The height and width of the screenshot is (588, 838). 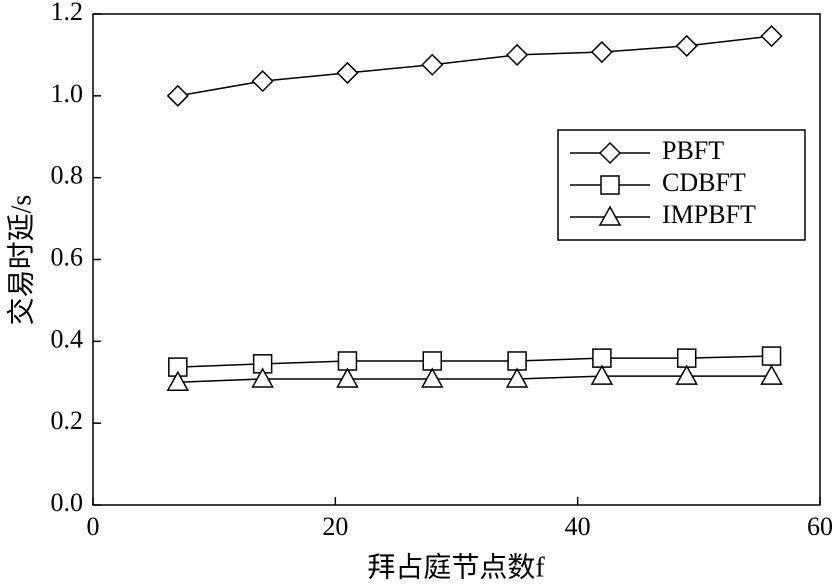 I want to click on y-tick-label: 0.6, so click(x=67, y=256).